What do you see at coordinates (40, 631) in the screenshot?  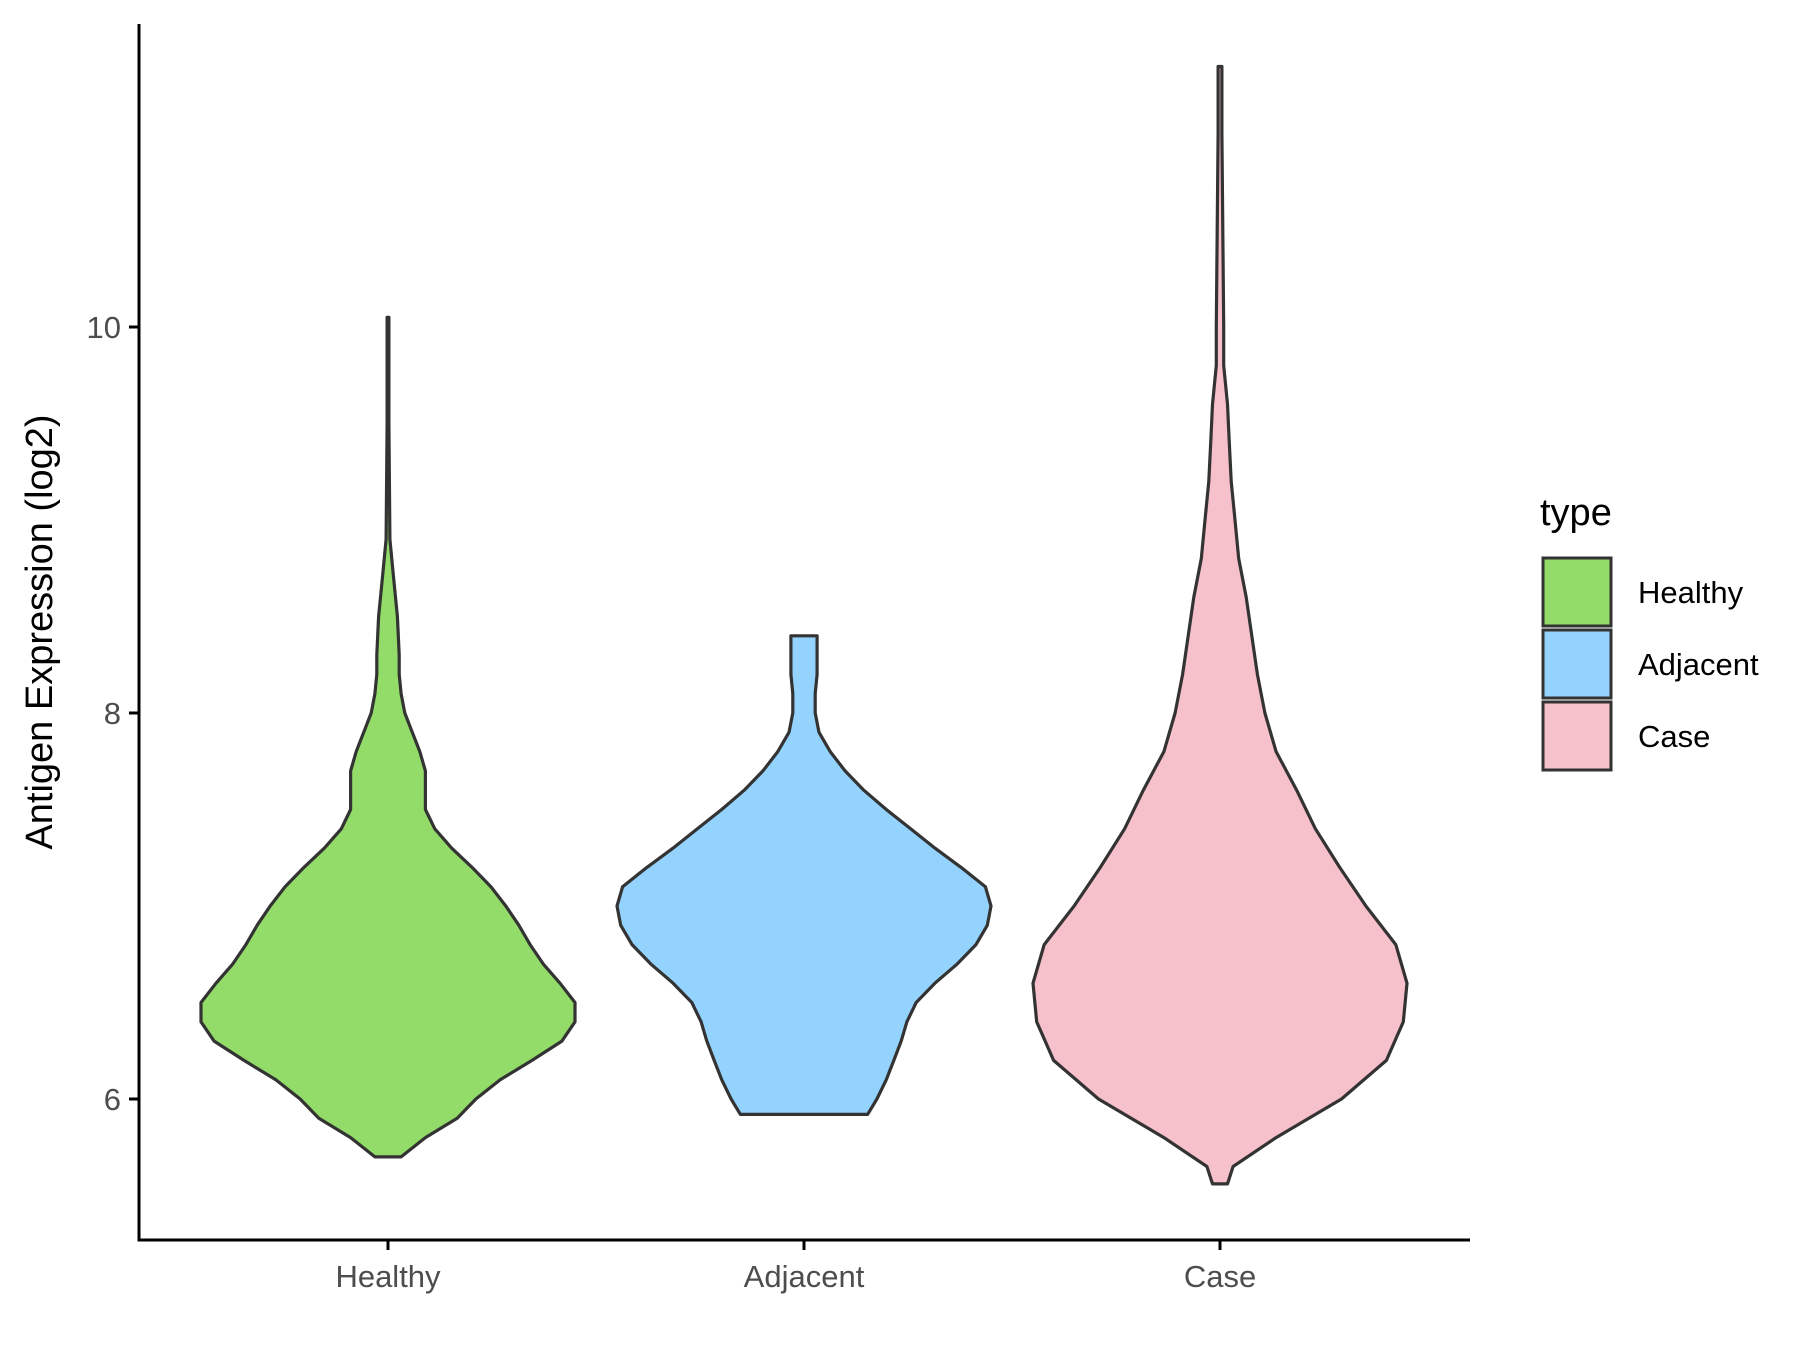 I see `y-axis-title: Antigen Expression (log2)` at bounding box center [40, 631].